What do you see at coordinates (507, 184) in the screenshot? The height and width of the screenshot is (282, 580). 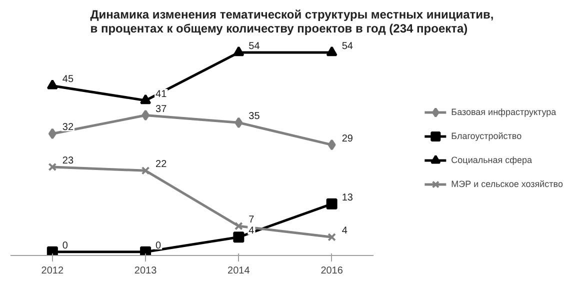 I see `legend-label: МЭР и сельское хозяйство` at bounding box center [507, 184].